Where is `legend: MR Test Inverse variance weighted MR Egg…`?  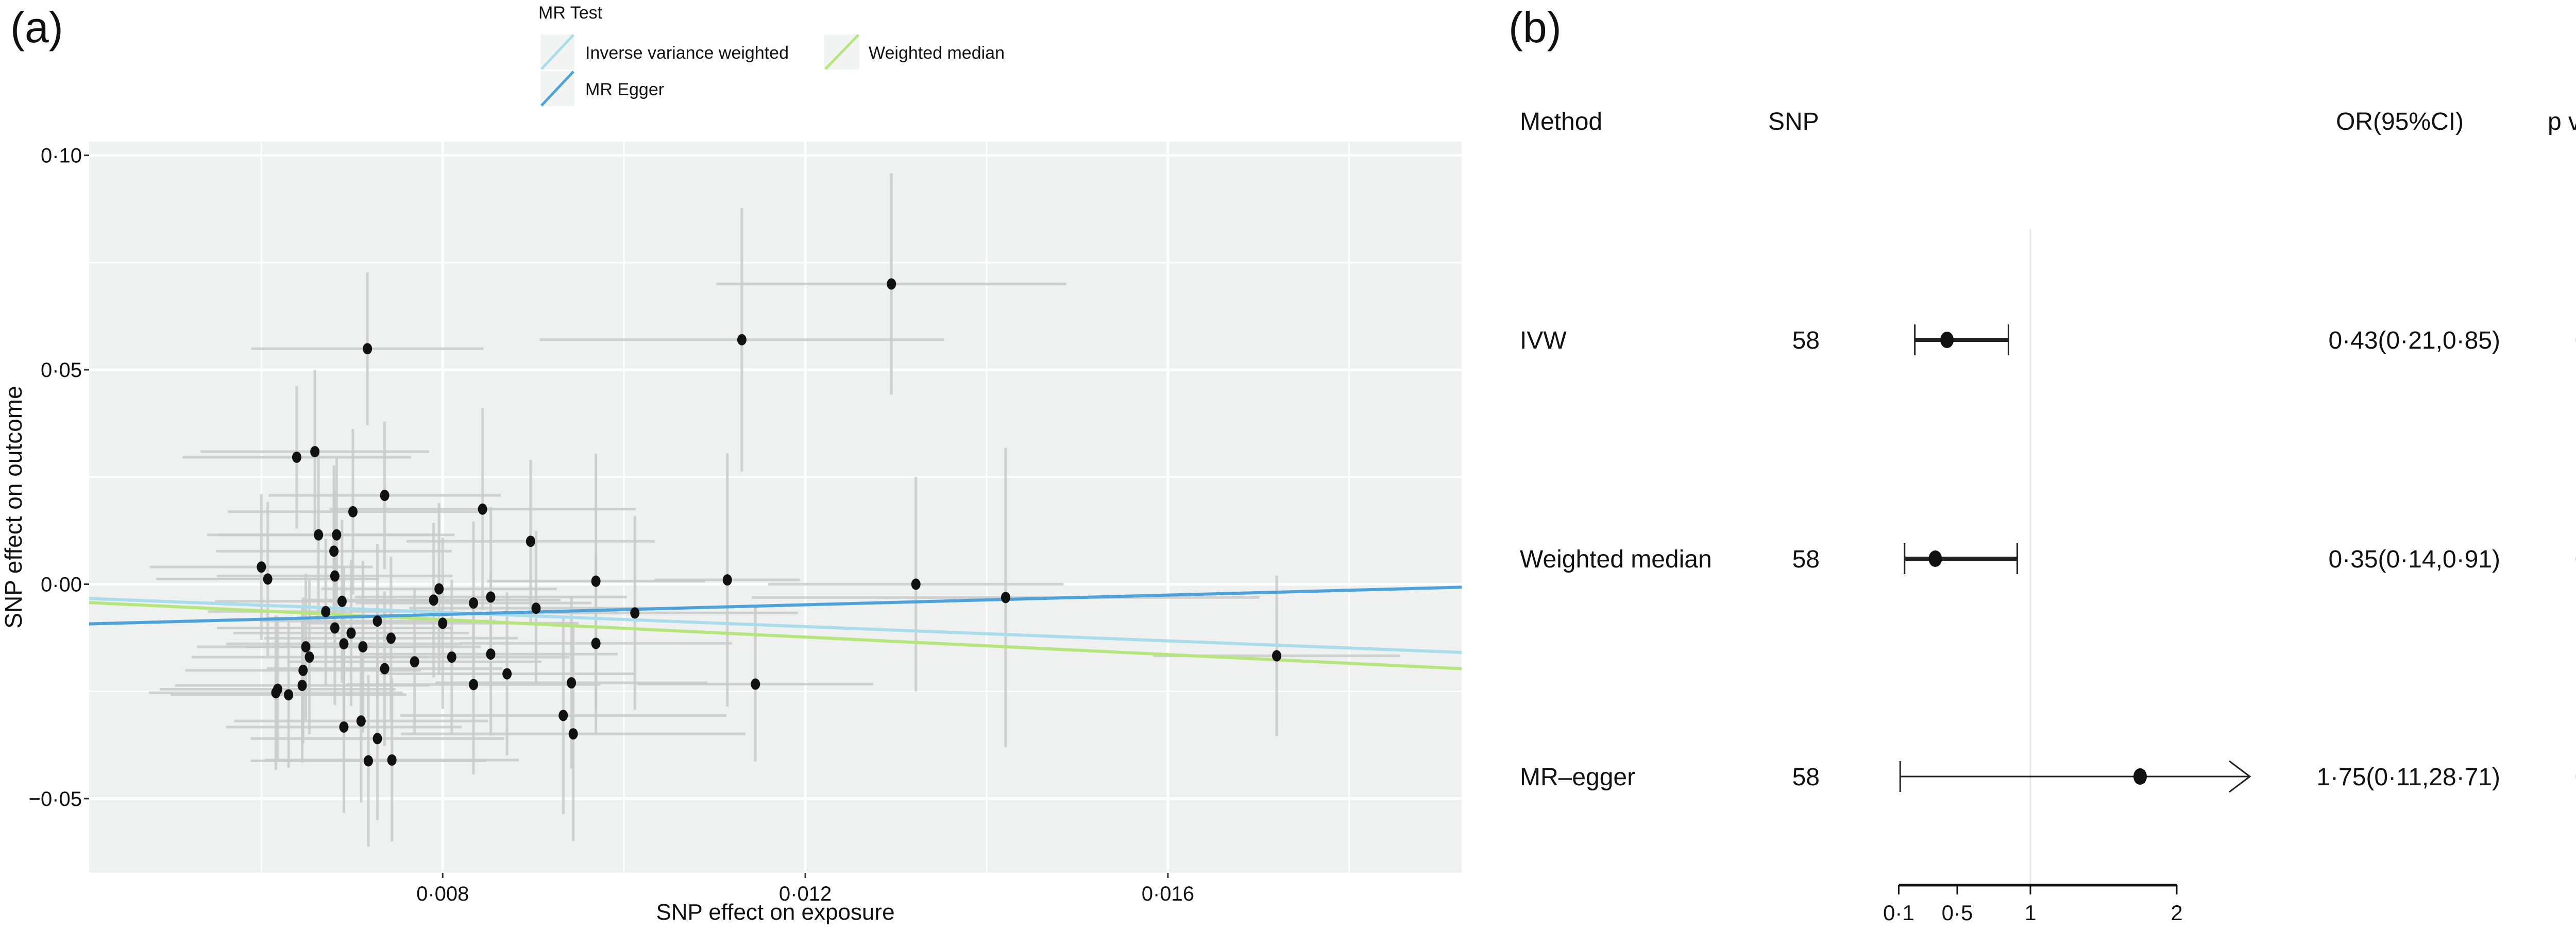
legend: MR Test Inverse variance weighted MR Egg… is located at coordinates (771, 55).